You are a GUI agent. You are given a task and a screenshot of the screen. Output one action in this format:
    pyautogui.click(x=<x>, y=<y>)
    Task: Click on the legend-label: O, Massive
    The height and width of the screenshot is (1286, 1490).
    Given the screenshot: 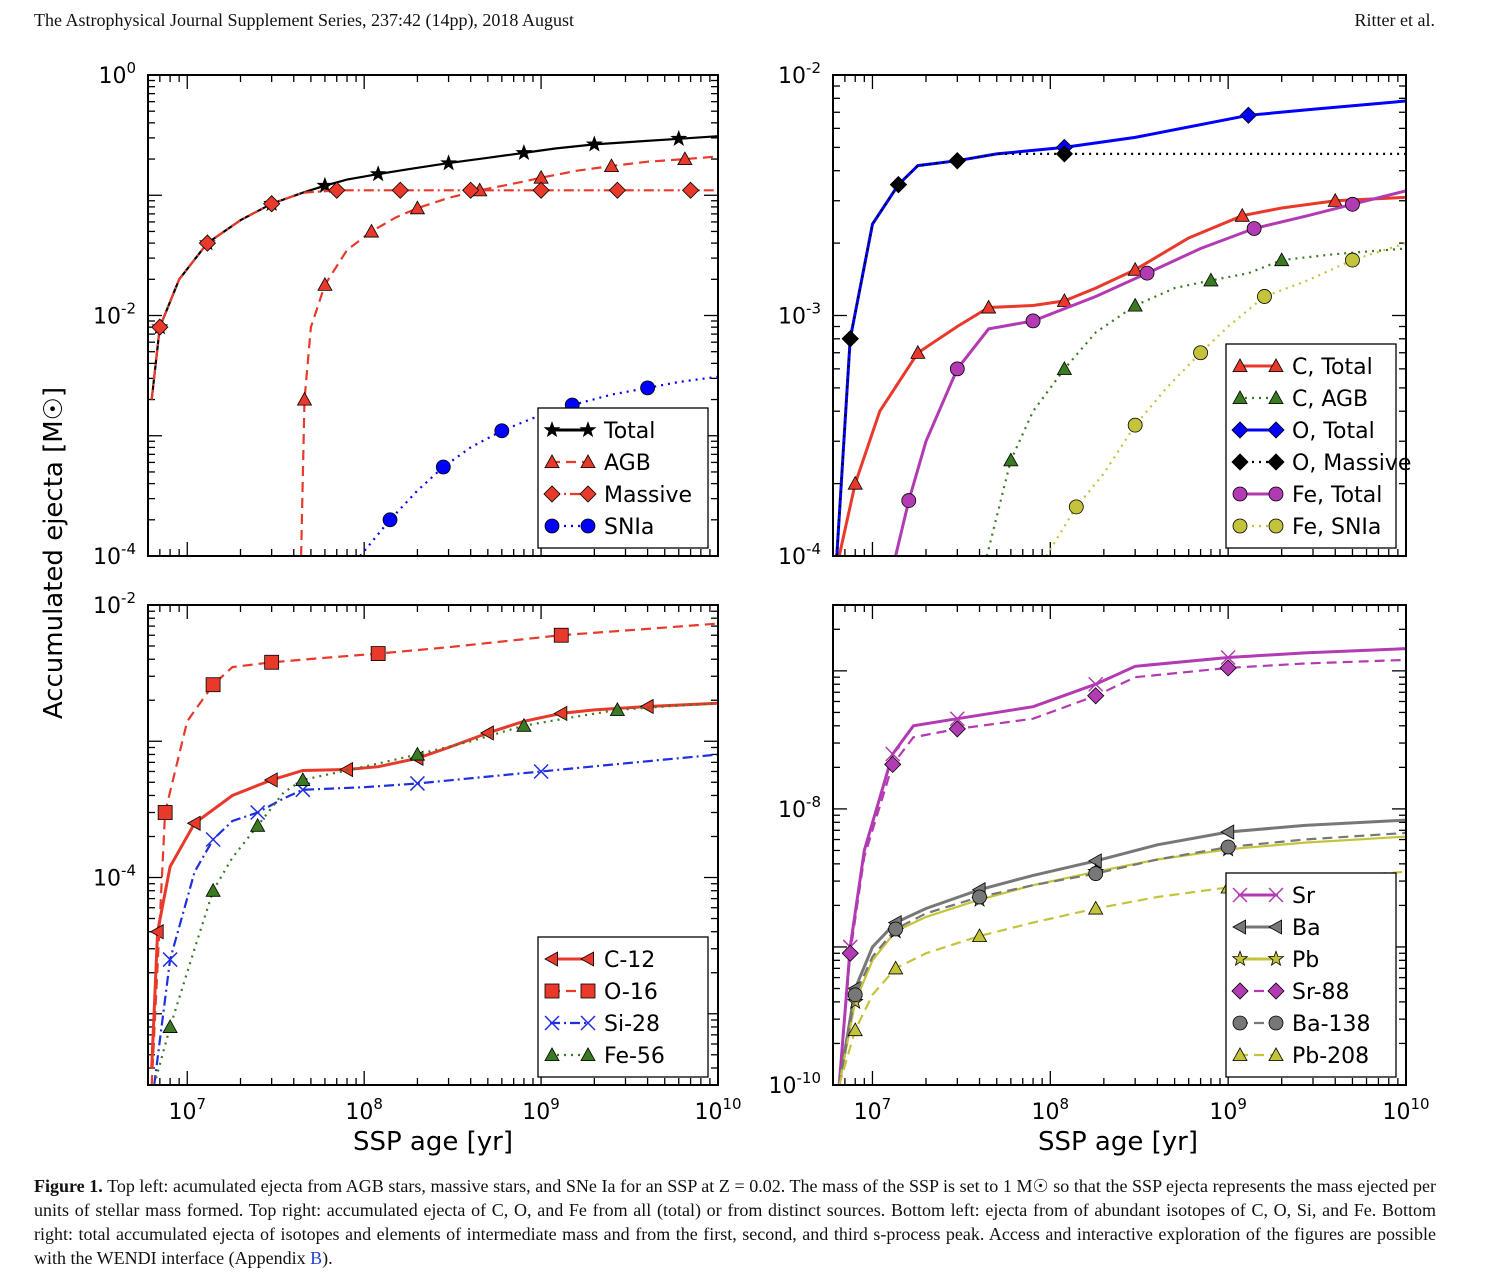 What is the action you would take?
    pyautogui.click(x=1351, y=463)
    